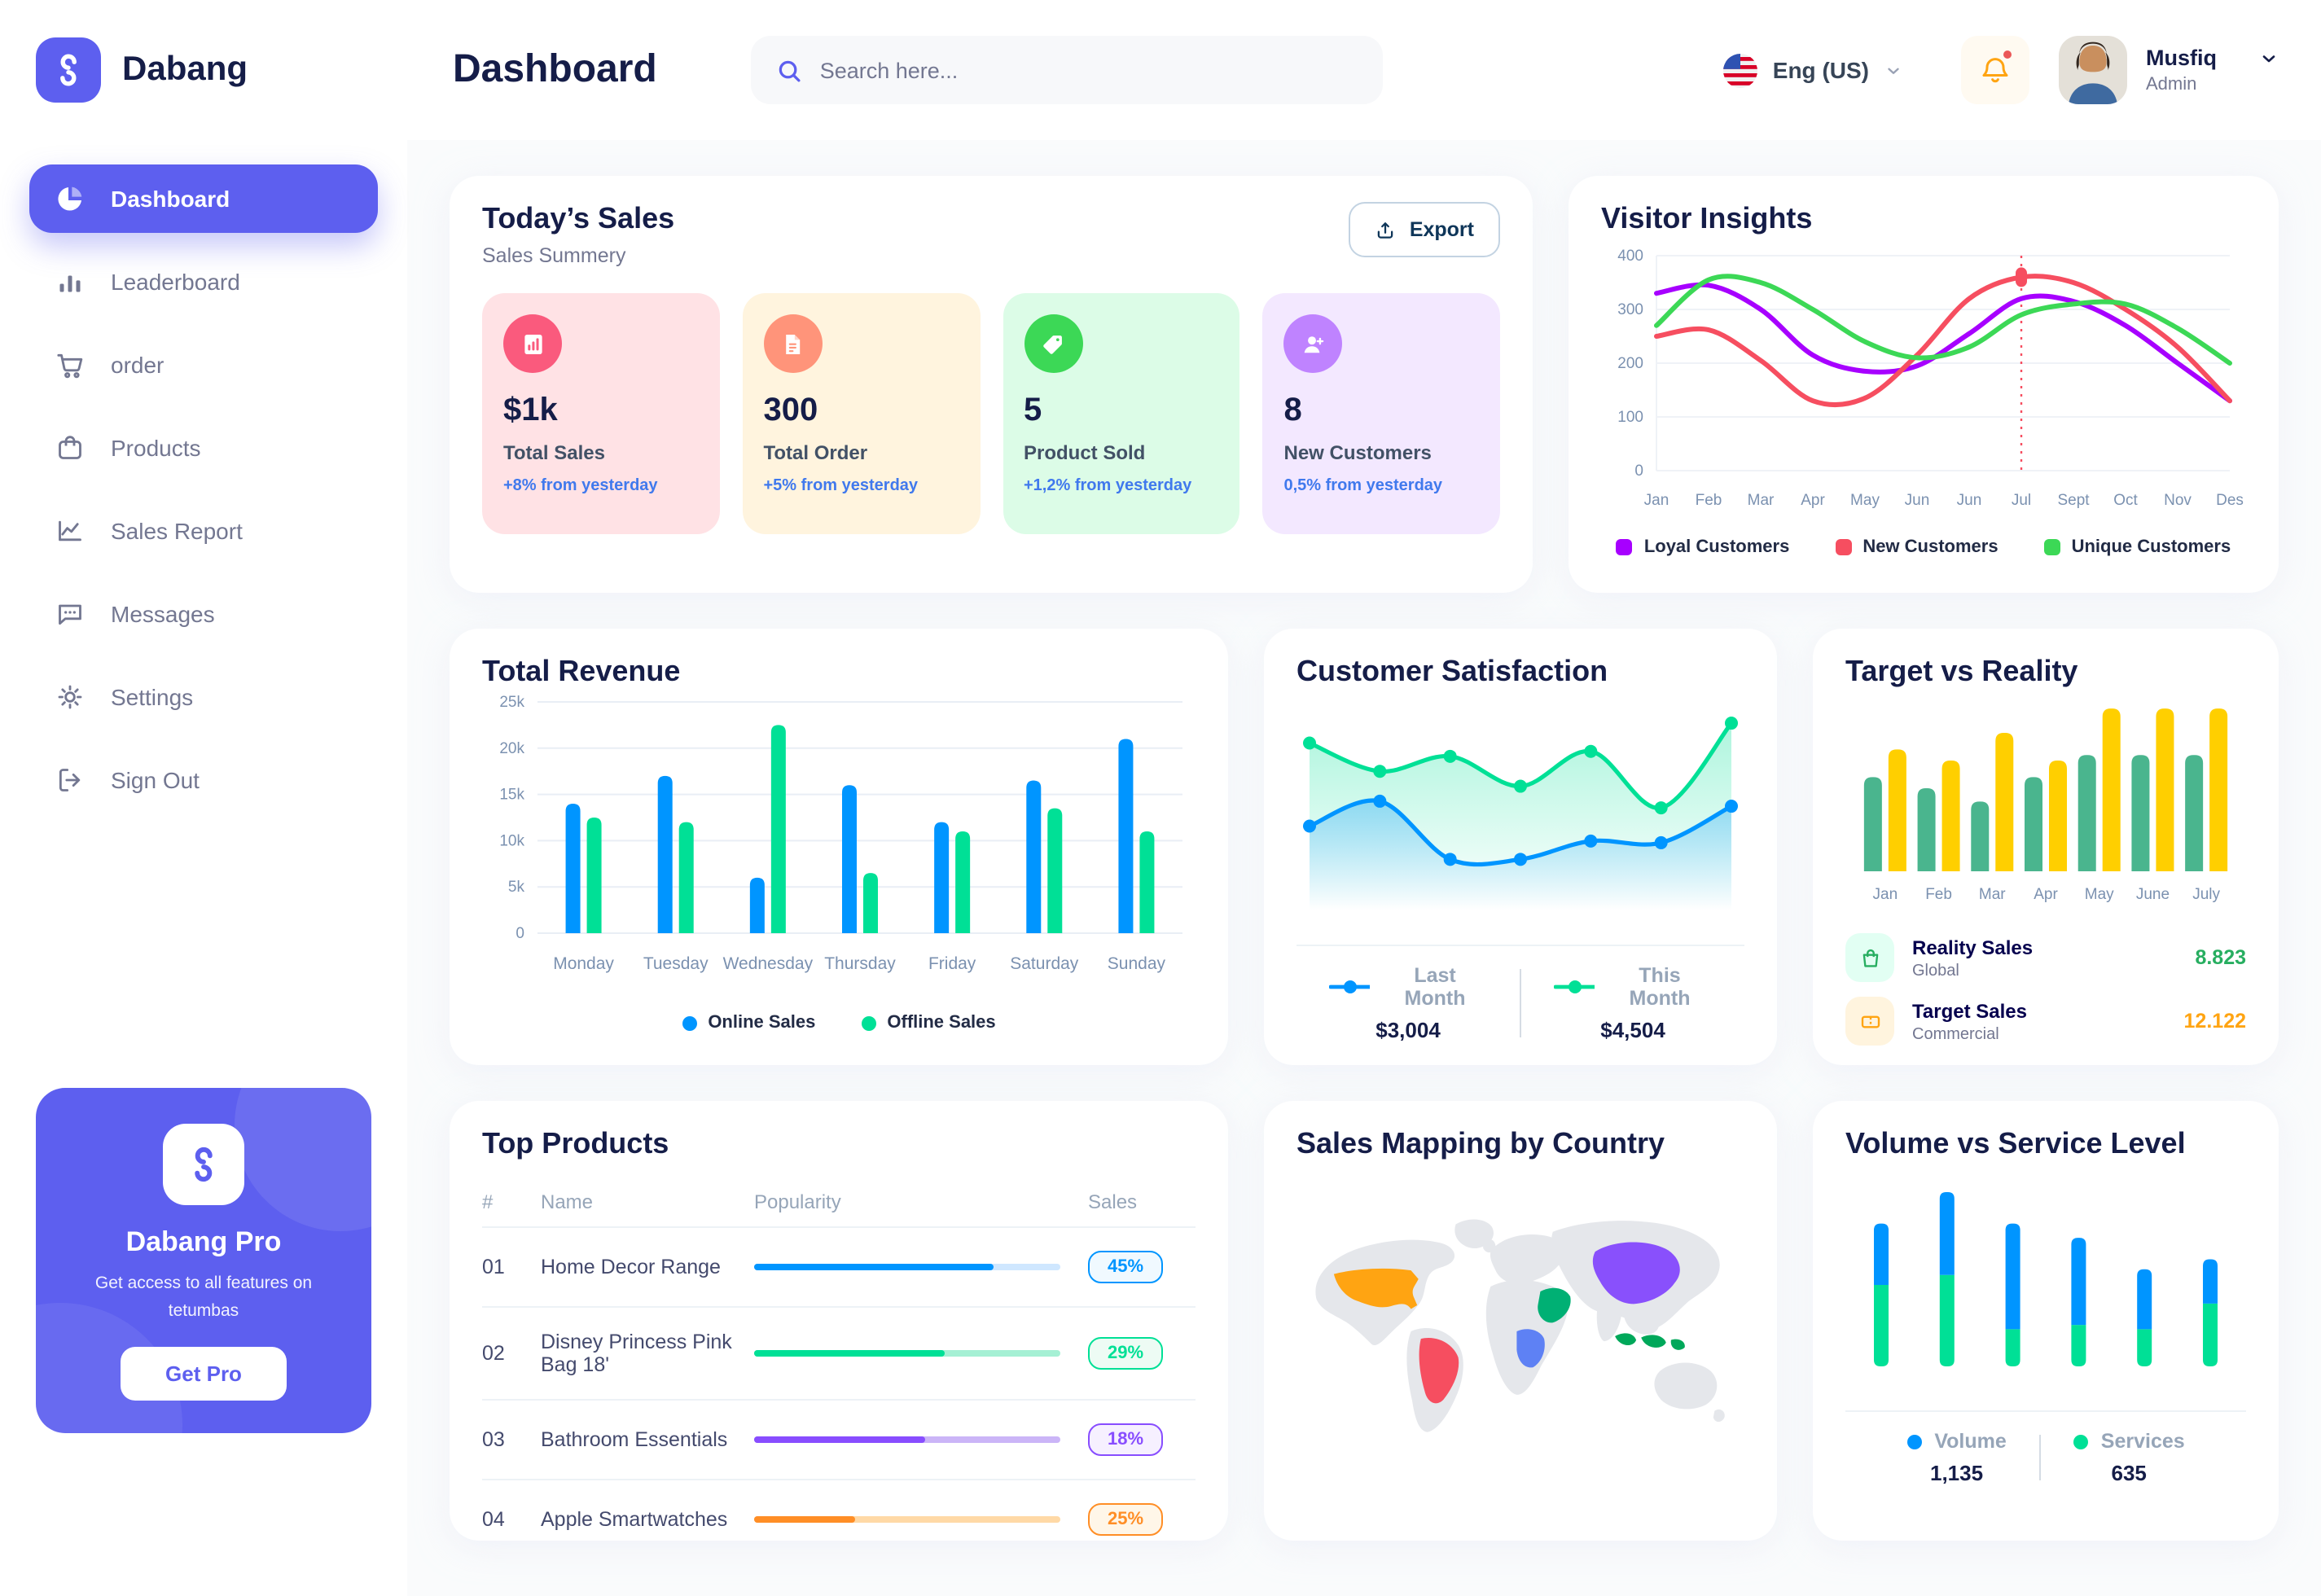 Image resolution: width=2321 pixels, height=1596 pixels. What do you see at coordinates (2046, 895) in the screenshot?
I see `svg-text: Apr` at bounding box center [2046, 895].